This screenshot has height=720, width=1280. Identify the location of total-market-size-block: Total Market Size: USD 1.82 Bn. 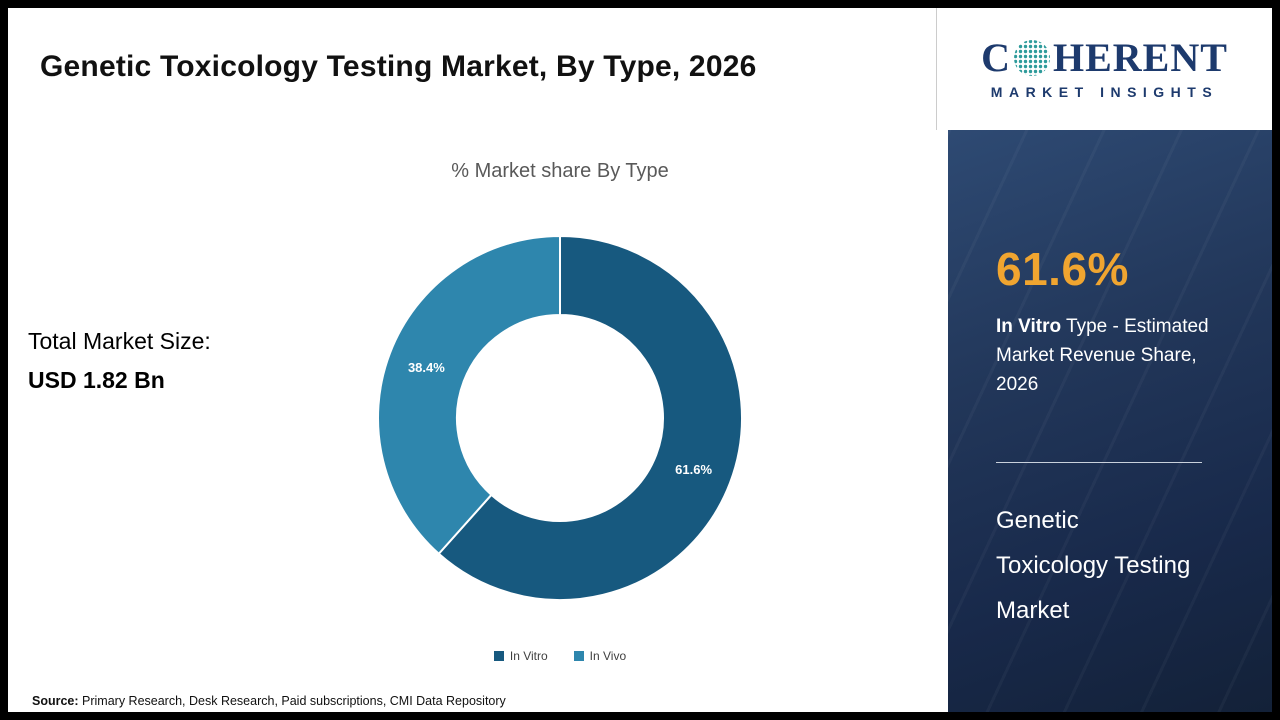
(178, 361).